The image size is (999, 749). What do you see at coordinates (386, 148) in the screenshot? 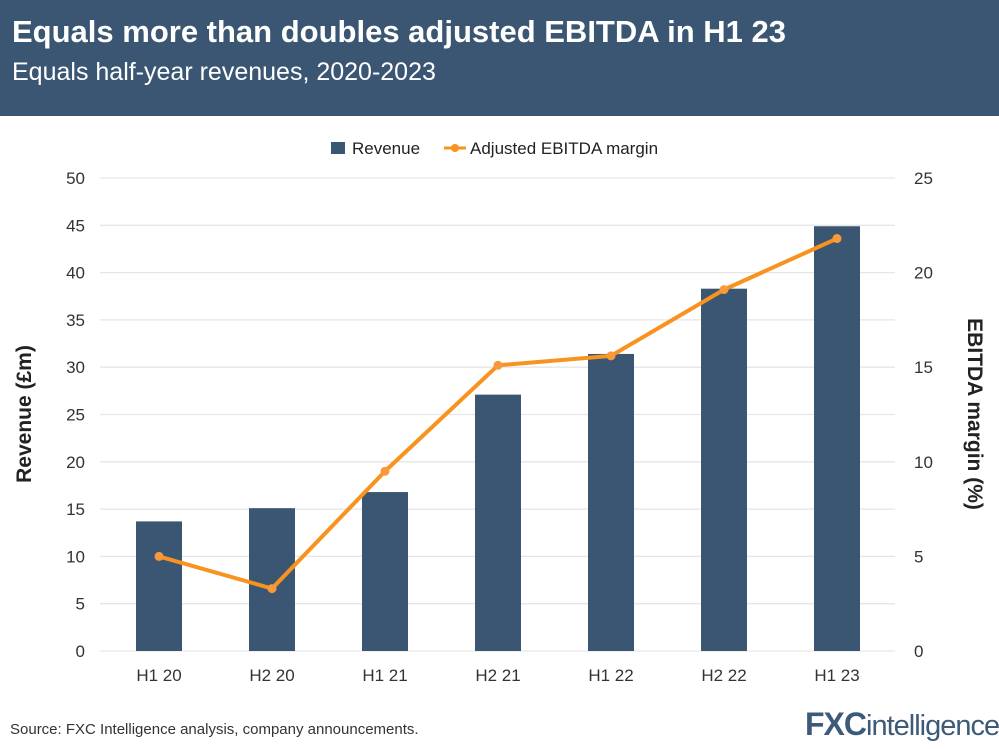
I see `legend-label-revenue: Revenue` at bounding box center [386, 148].